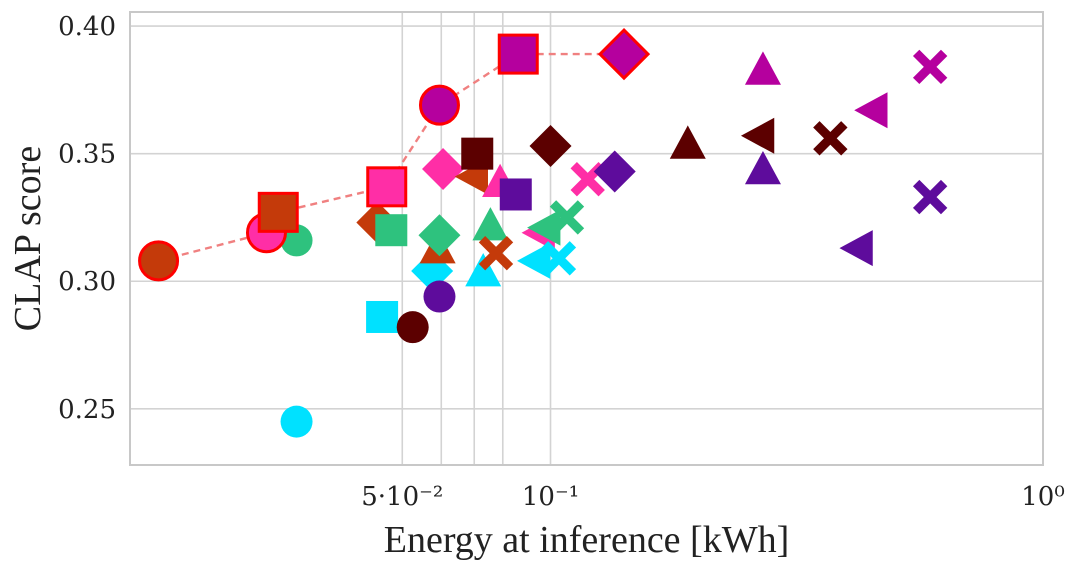  Describe the element at coordinates (550, 497) in the screenshot. I see `x-tick-label: 10⁻¹` at that location.